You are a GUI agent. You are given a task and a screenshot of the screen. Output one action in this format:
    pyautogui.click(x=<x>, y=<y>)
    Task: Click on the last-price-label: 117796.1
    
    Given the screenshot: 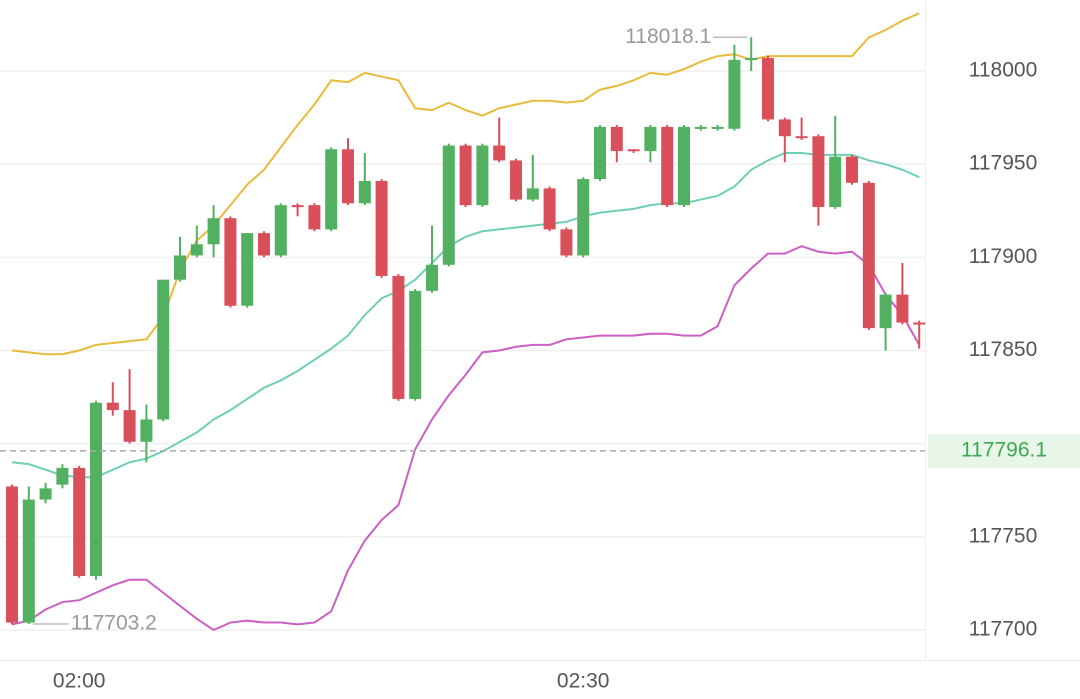 What is the action you would take?
    pyautogui.click(x=1004, y=449)
    